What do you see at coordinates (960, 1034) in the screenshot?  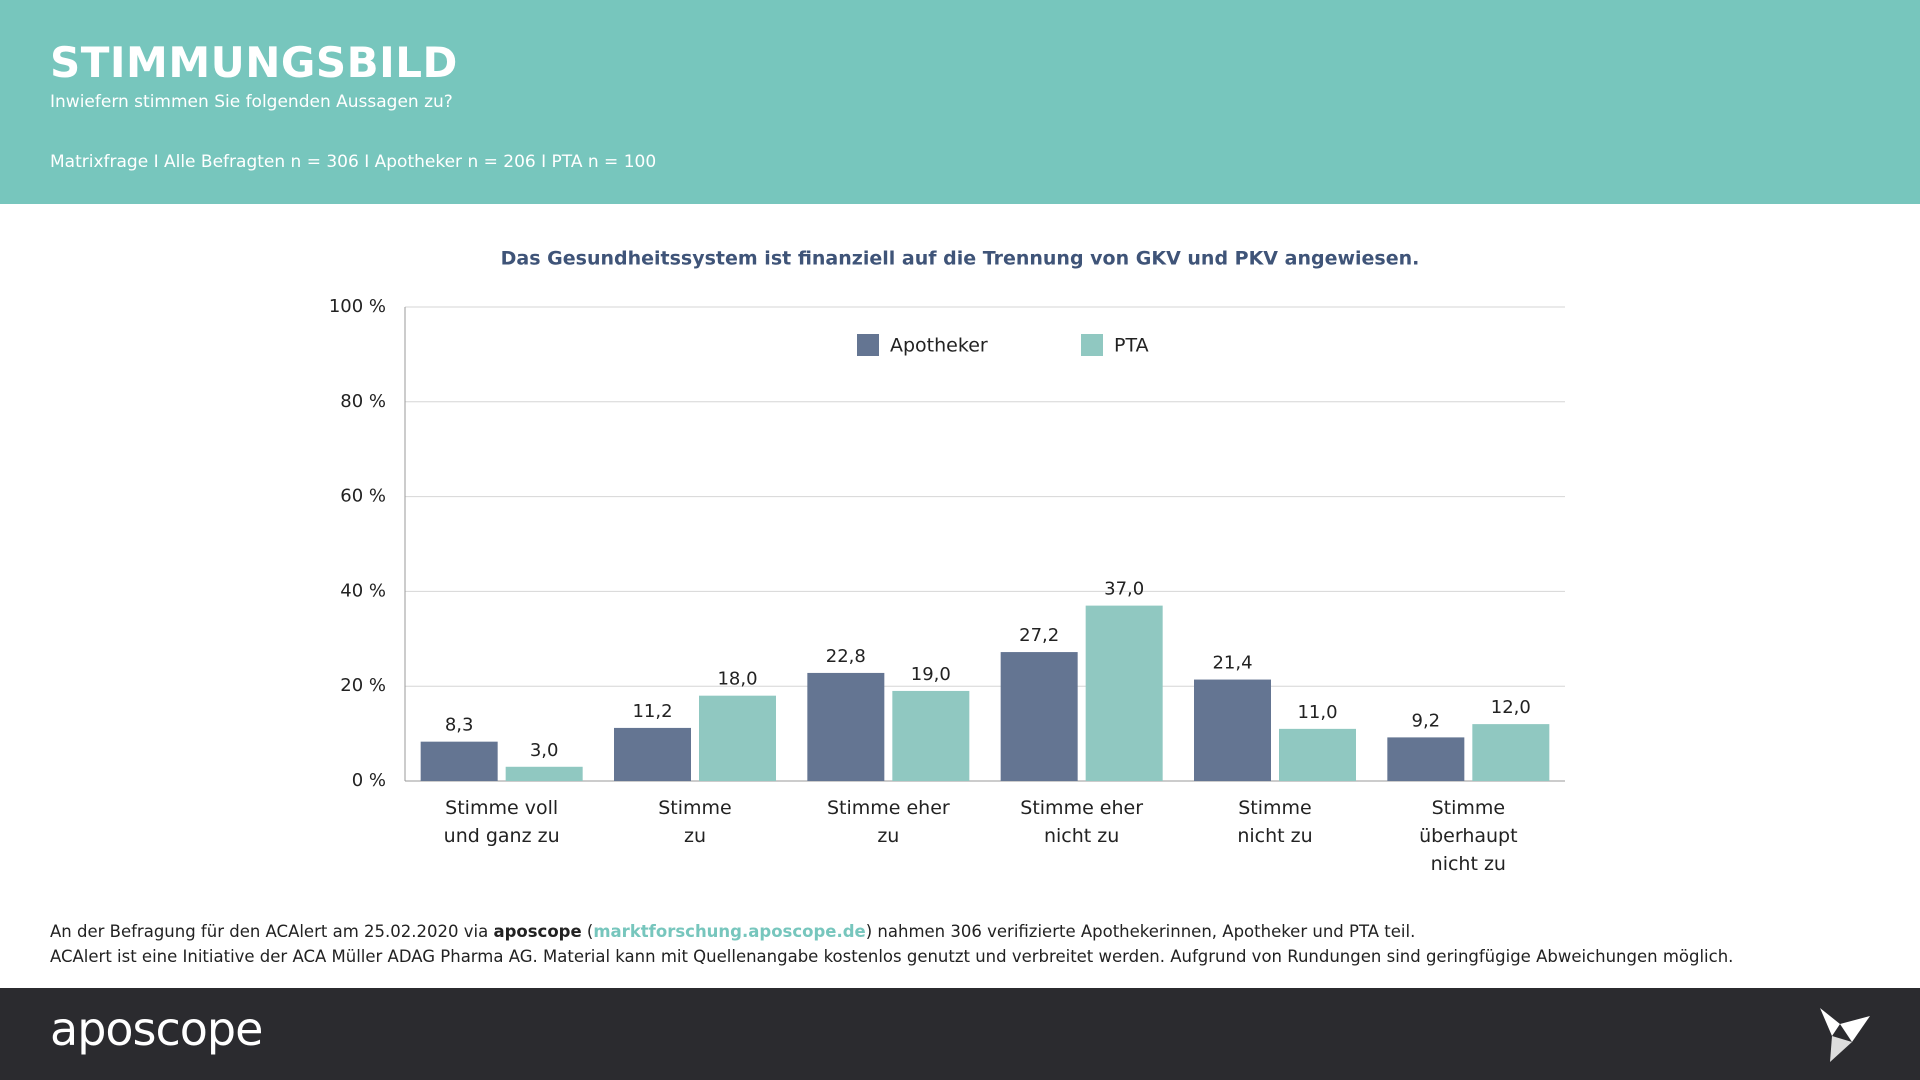 I see `footer-bar: aposcope` at bounding box center [960, 1034].